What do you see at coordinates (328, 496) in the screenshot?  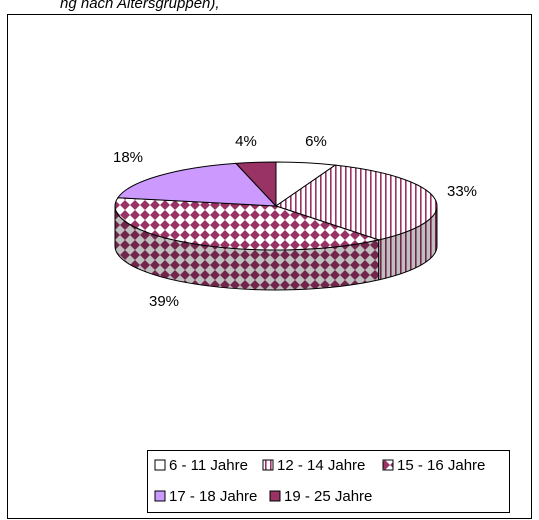 I see `legend-label: 19 - 25 Jahre` at bounding box center [328, 496].